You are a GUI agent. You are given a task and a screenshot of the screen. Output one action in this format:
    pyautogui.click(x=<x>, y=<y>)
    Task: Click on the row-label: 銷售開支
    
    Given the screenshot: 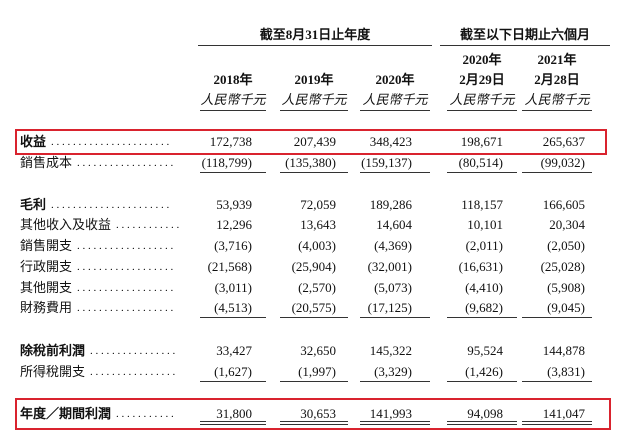 What is the action you would take?
    pyautogui.click(x=46, y=245)
    